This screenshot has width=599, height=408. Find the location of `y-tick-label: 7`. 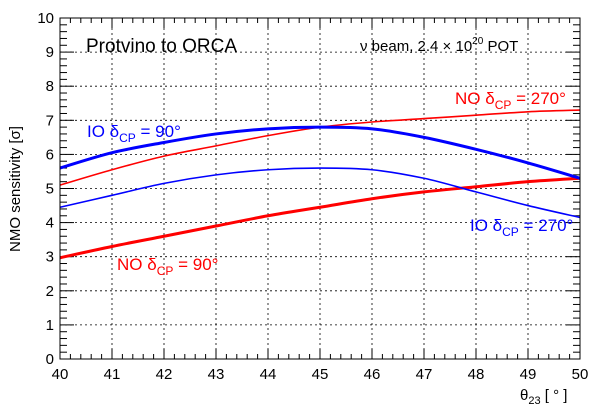

y-tick-label: 7 is located at coordinates (50, 120).